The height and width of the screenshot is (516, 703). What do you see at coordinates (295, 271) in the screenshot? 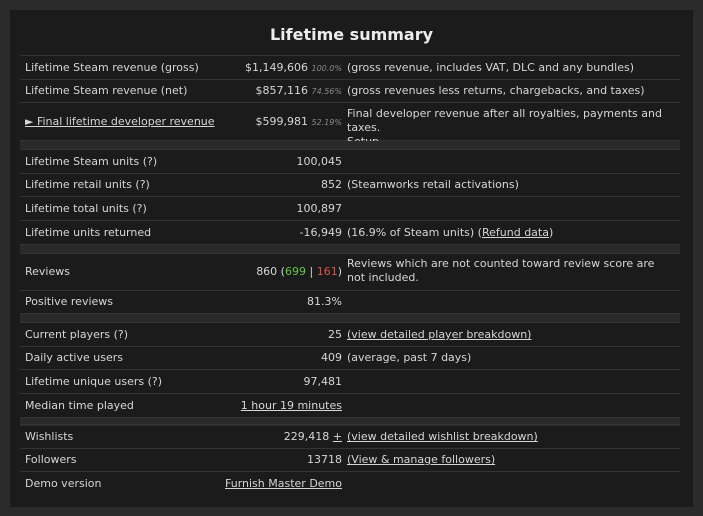
I see `reviews-positive-count: 699` at bounding box center [295, 271].